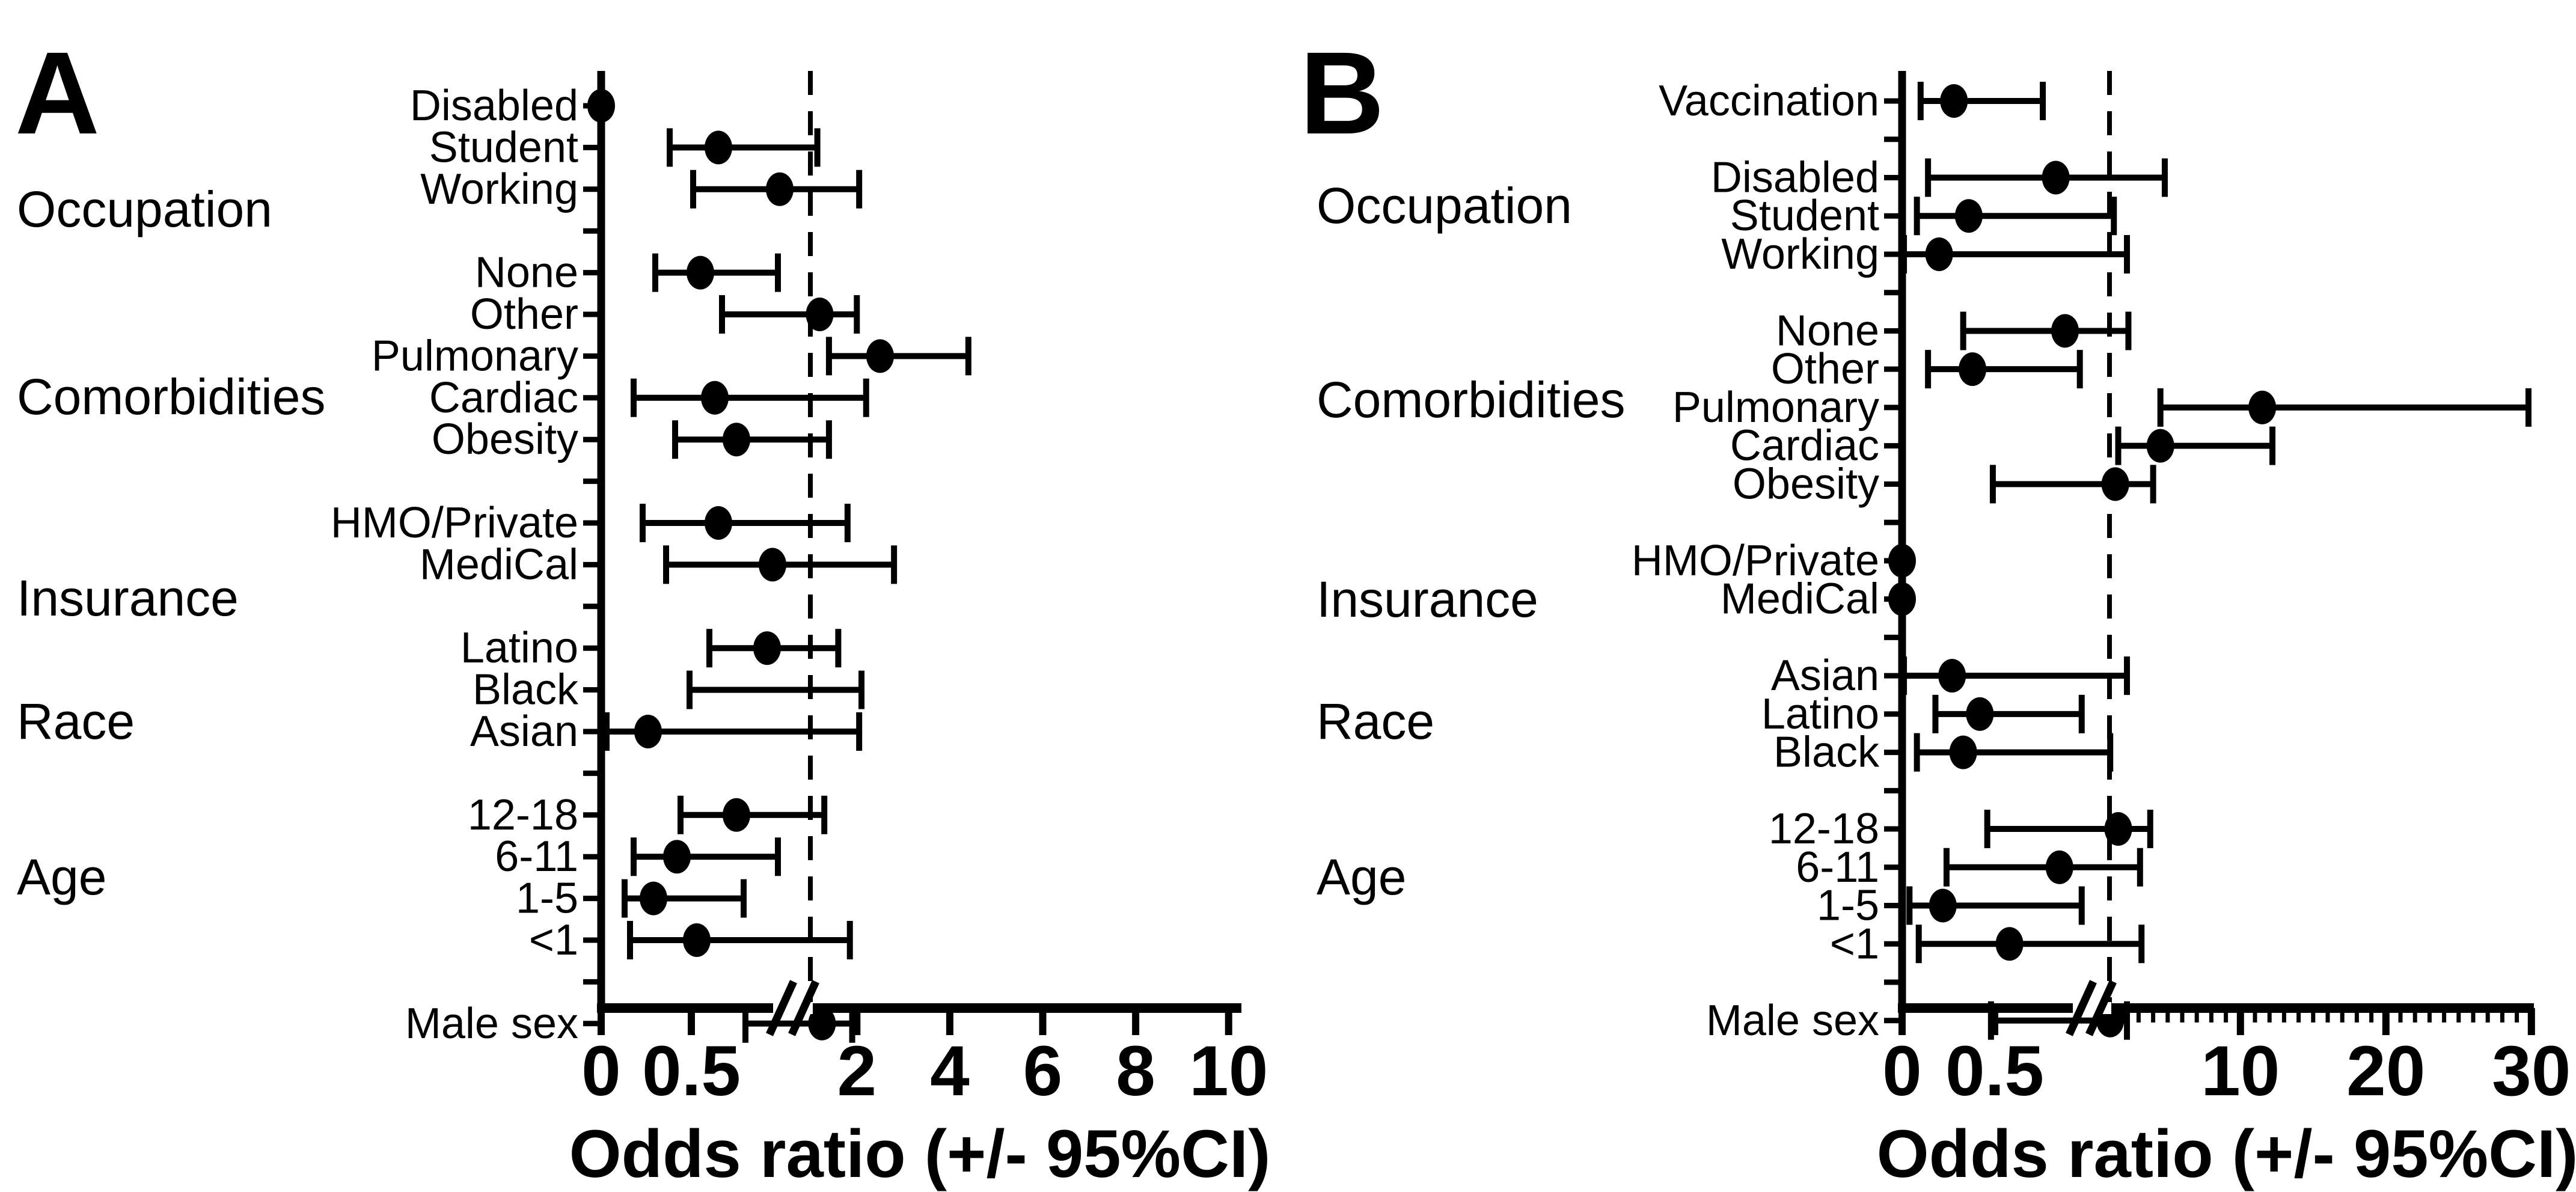 The height and width of the screenshot is (1192, 2576). I want to click on row-label: Asian, so click(524, 732).